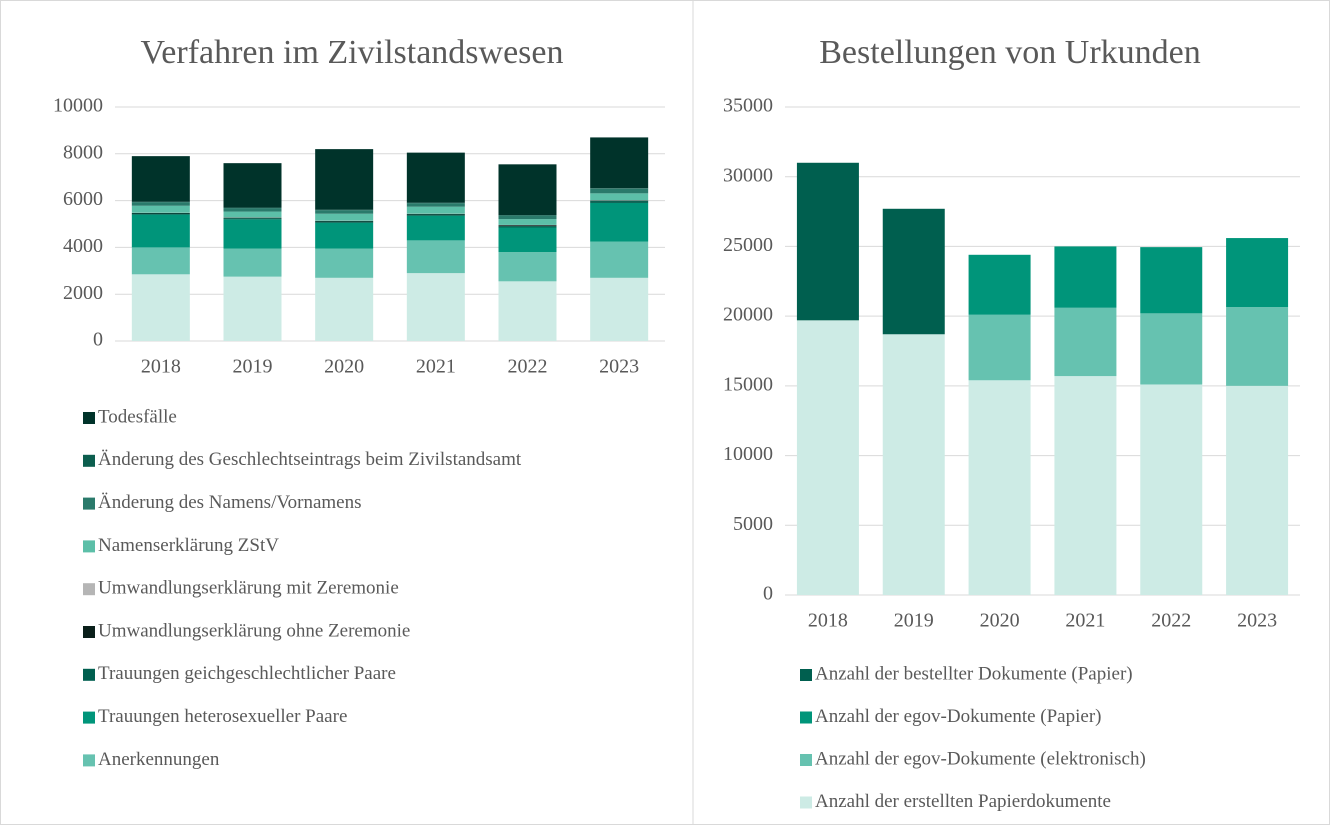  What do you see at coordinates (83, 199) in the screenshot?
I see `y-tick-label: 6000` at bounding box center [83, 199].